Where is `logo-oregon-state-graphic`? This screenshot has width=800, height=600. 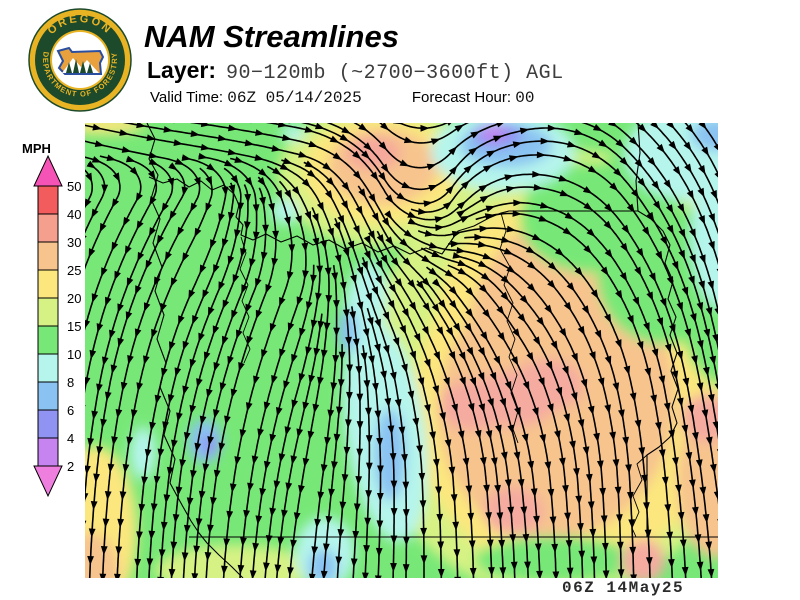 logo-oregon-state-graphic is located at coordinates (80, 60).